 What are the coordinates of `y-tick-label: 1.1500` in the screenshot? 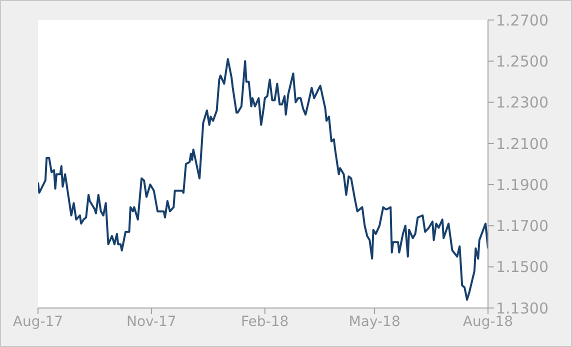 It's located at (522, 267).